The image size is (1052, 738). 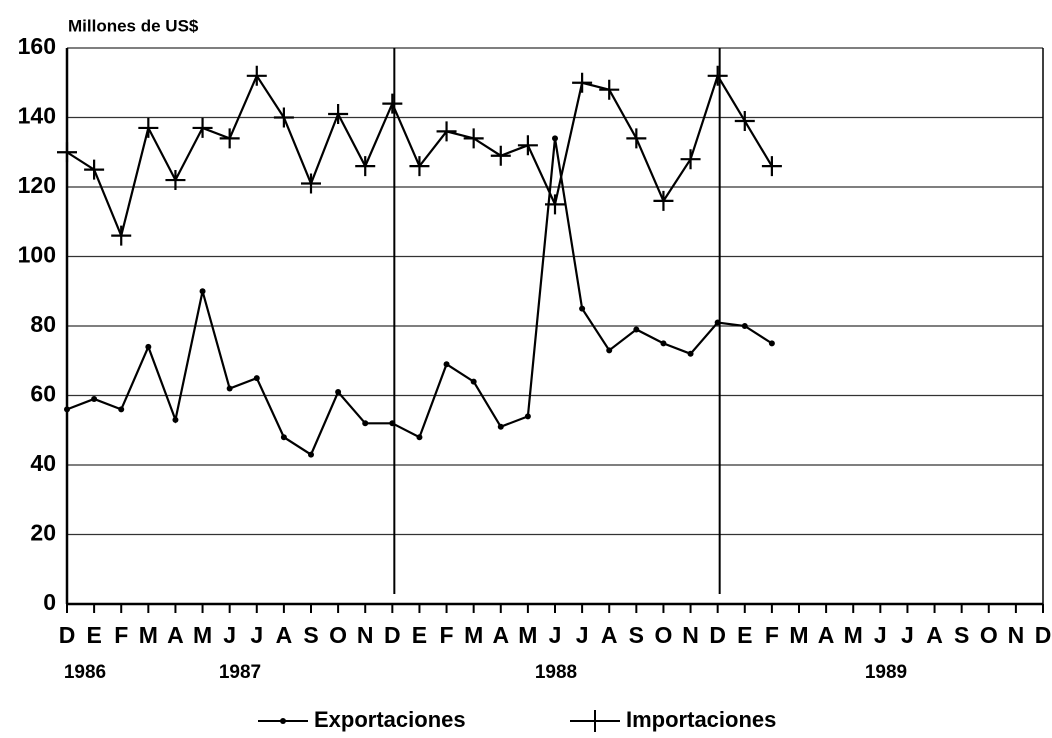 What do you see at coordinates (37, 116) in the screenshot?
I see `y-tick-label: 140` at bounding box center [37, 116].